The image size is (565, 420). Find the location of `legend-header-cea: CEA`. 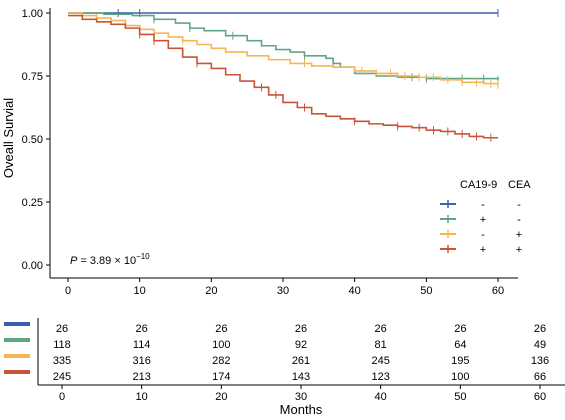

legend-header-cea: CEA is located at coordinates (519, 185).